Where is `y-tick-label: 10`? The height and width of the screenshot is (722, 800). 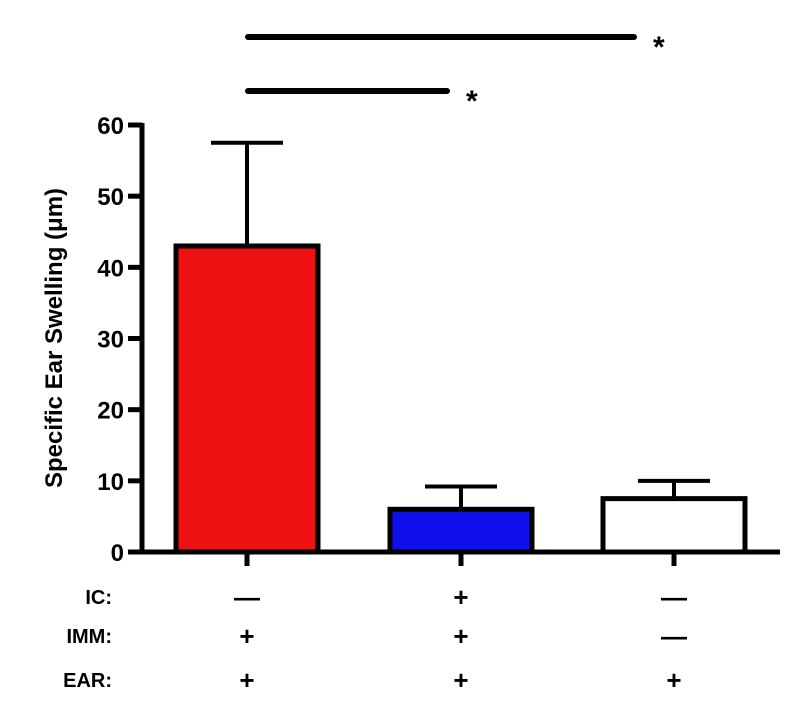 y-tick-label: 10 is located at coordinates (110, 482).